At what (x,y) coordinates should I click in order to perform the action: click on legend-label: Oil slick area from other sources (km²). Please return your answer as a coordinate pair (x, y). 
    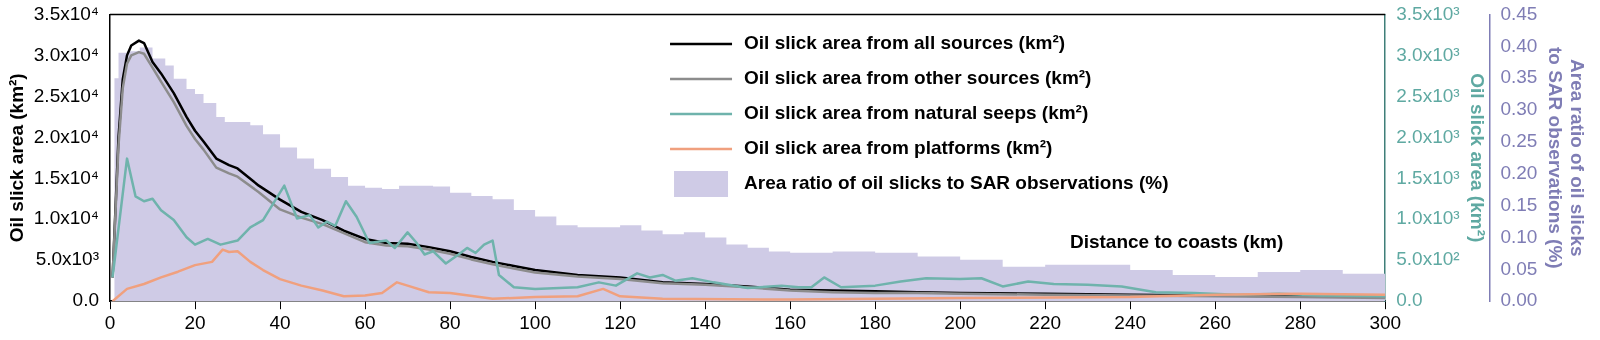
    Looking at the image, I should click on (918, 78).